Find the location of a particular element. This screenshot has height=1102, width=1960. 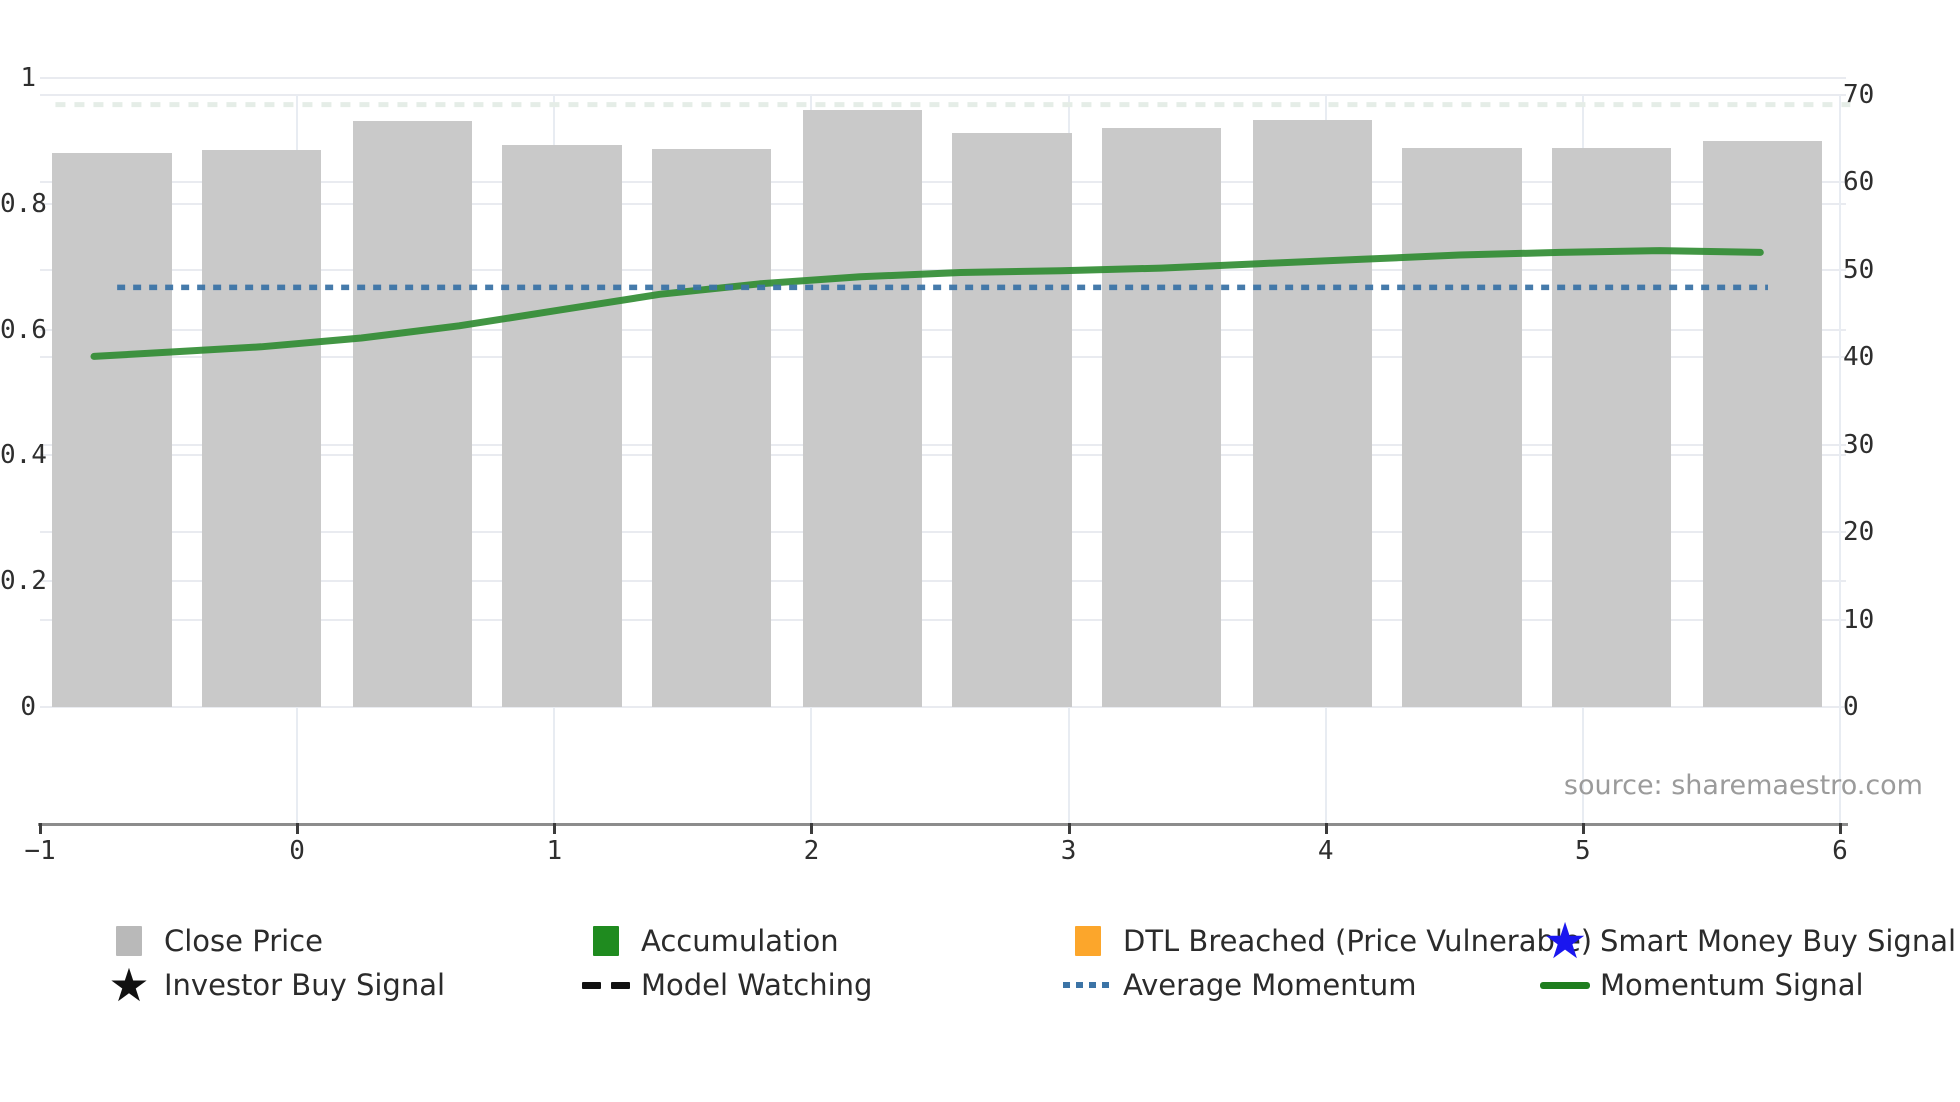

legend-label: Accumulation is located at coordinates (740, 941).